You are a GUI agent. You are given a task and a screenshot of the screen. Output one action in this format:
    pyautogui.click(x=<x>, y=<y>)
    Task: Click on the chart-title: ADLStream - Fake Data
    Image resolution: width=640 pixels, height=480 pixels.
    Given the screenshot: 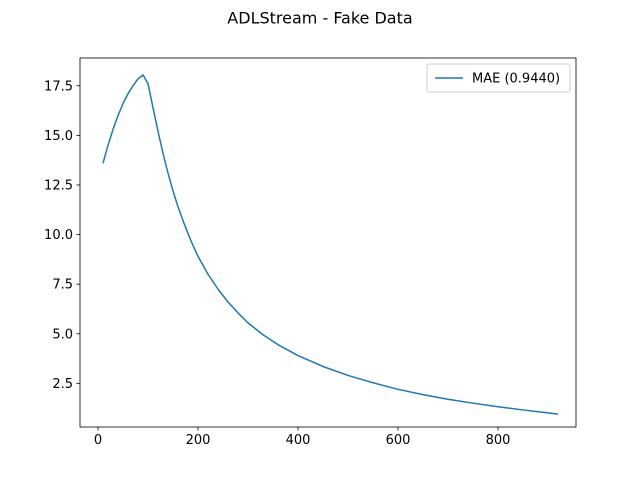 What is the action you would take?
    pyautogui.click(x=319, y=18)
    